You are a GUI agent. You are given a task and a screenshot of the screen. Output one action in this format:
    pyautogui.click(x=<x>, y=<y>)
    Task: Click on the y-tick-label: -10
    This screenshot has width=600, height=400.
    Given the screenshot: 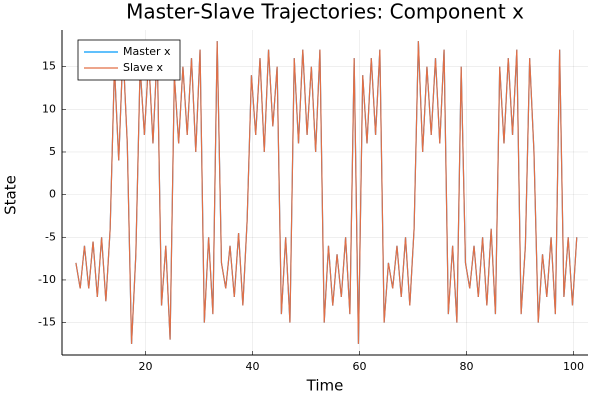 What is the action you would take?
    pyautogui.click(x=47, y=279)
    